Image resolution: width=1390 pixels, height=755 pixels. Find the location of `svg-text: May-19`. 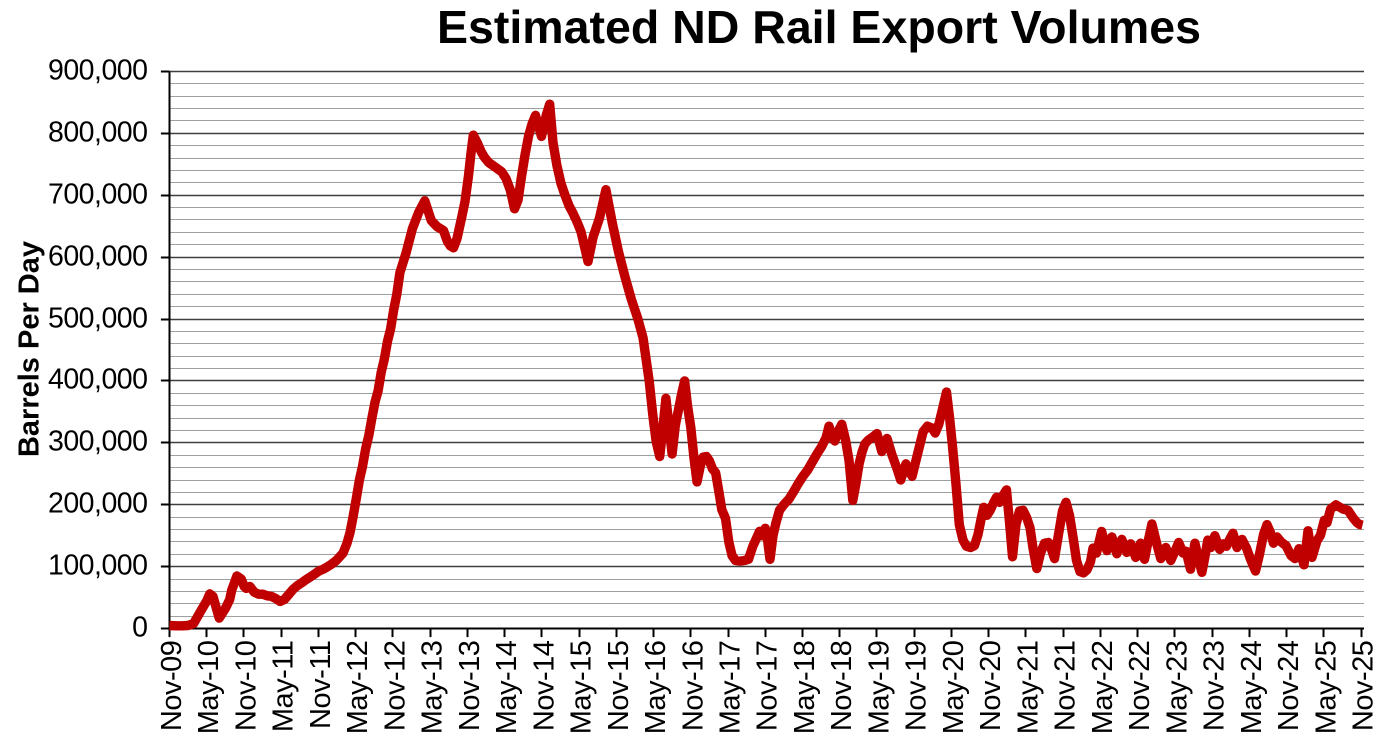

svg-text: May-19 is located at coordinates (880, 688).